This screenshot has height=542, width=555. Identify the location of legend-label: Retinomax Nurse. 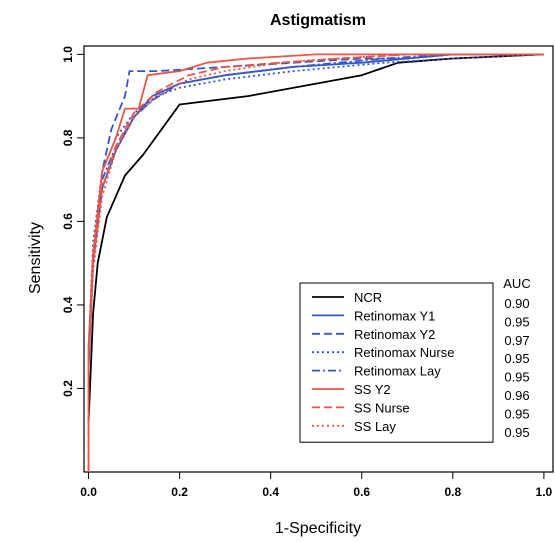
(404, 352).